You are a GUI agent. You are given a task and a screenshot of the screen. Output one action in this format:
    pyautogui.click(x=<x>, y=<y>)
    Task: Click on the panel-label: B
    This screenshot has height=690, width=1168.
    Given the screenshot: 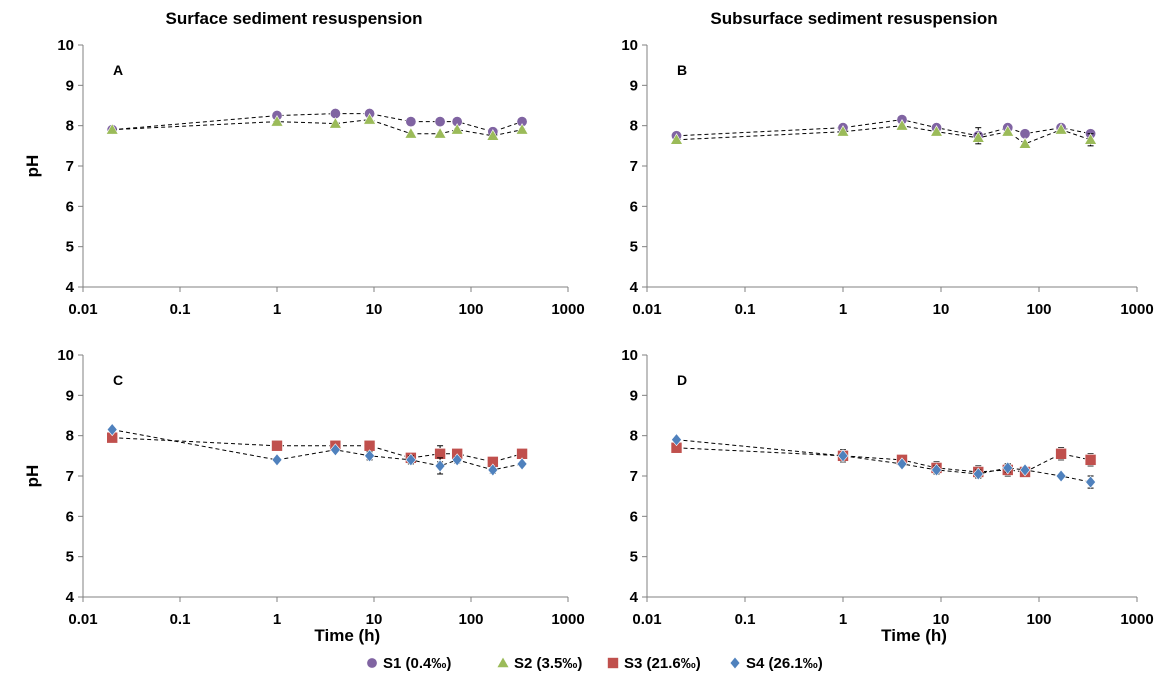 What is the action you would take?
    pyautogui.click(x=682, y=70)
    